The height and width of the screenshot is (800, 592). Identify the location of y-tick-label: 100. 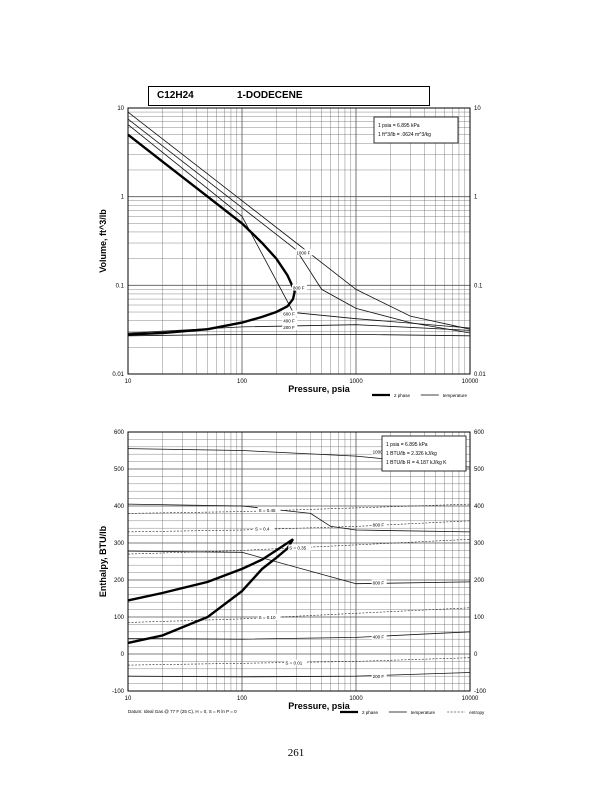
(119, 618).